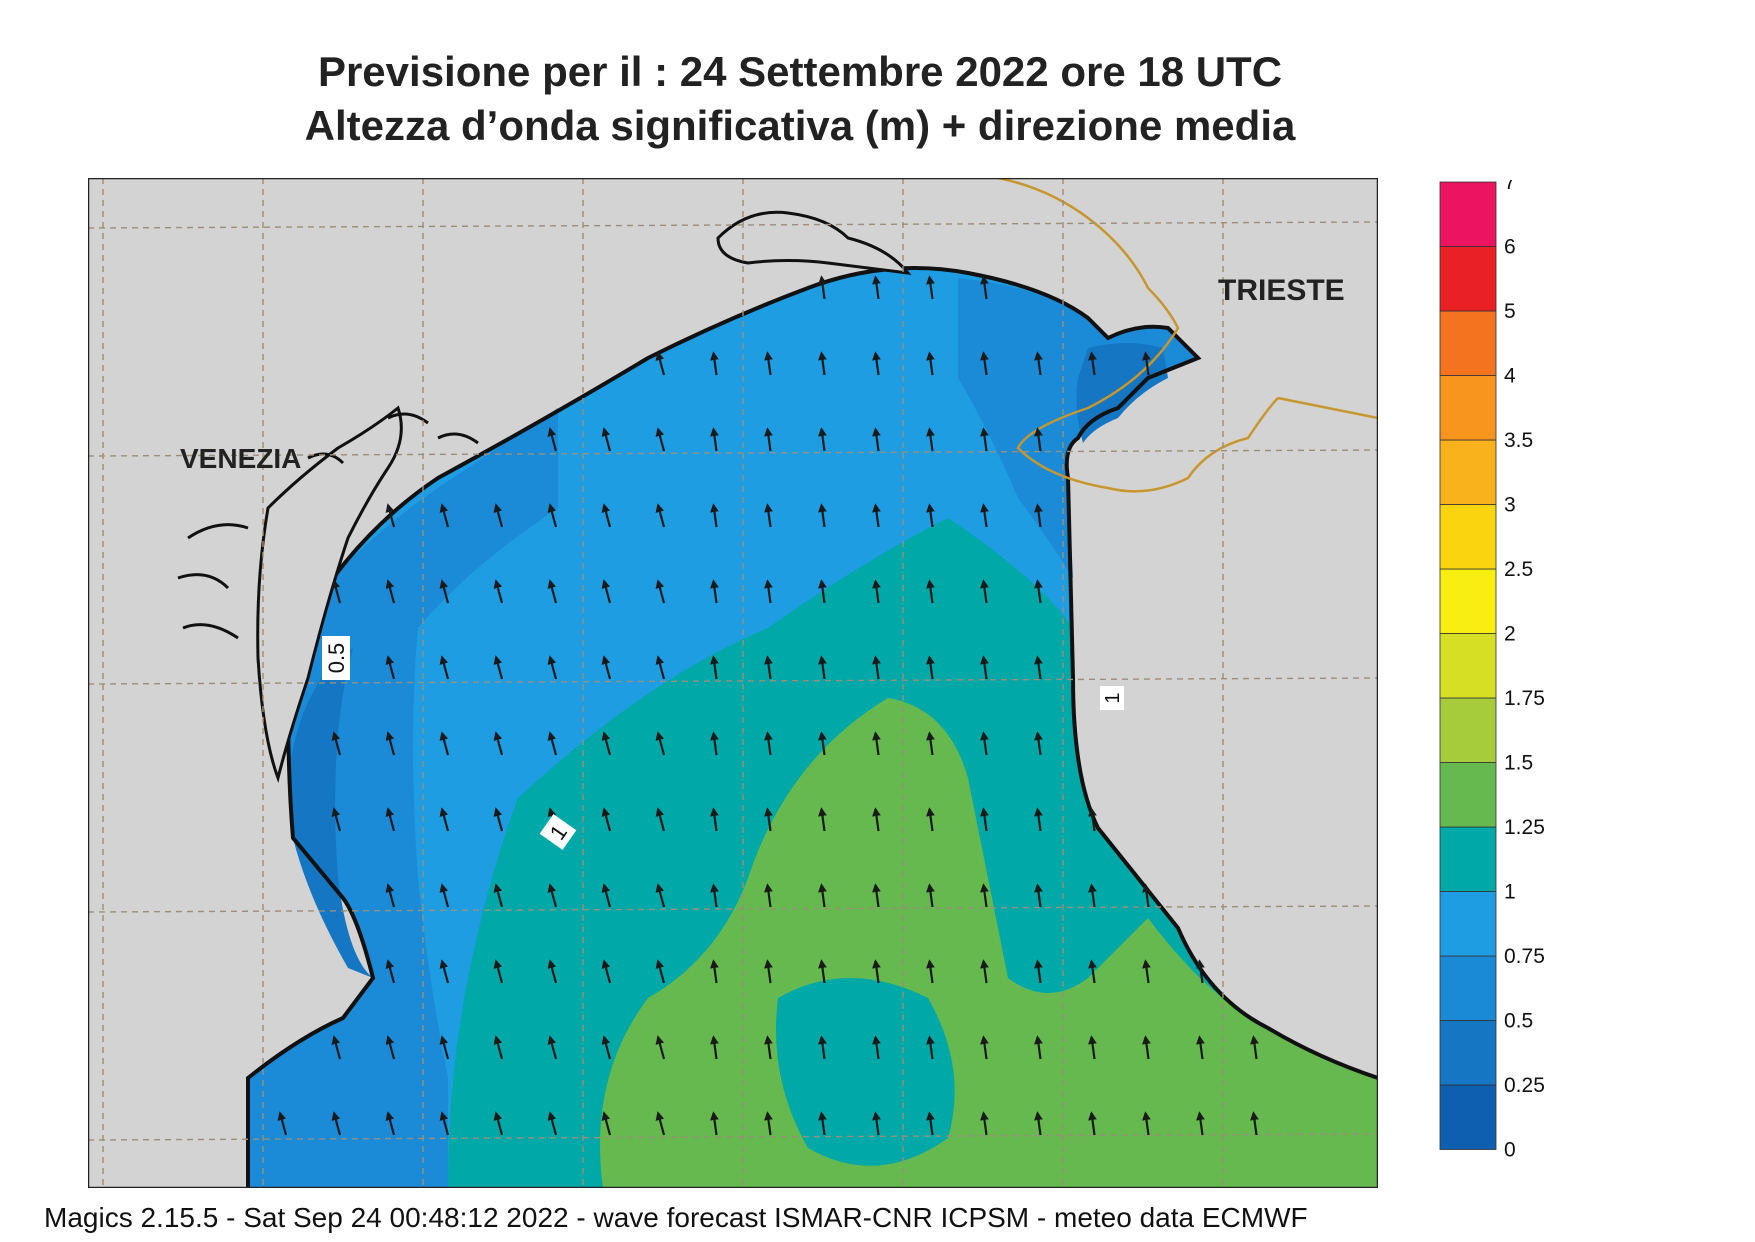 This screenshot has height=1242, width=1755. Describe the element at coordinates (1468, 665) in the screenshot. I see `legend-color-boxes` at that location.